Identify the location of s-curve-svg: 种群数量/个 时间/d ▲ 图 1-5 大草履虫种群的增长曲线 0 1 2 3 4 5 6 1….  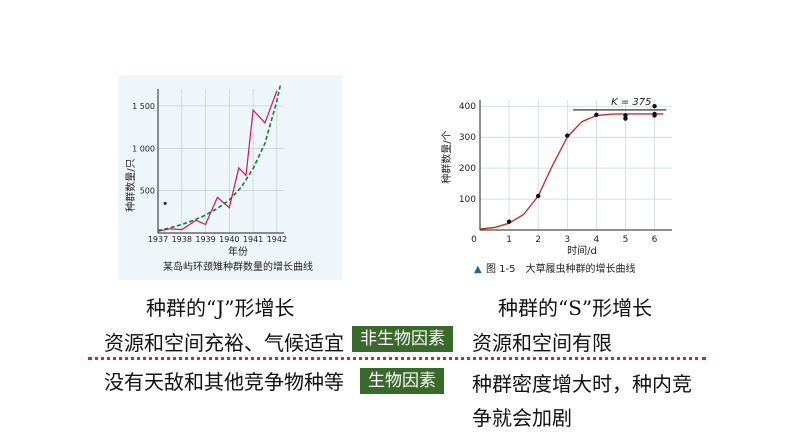
(556, 186).